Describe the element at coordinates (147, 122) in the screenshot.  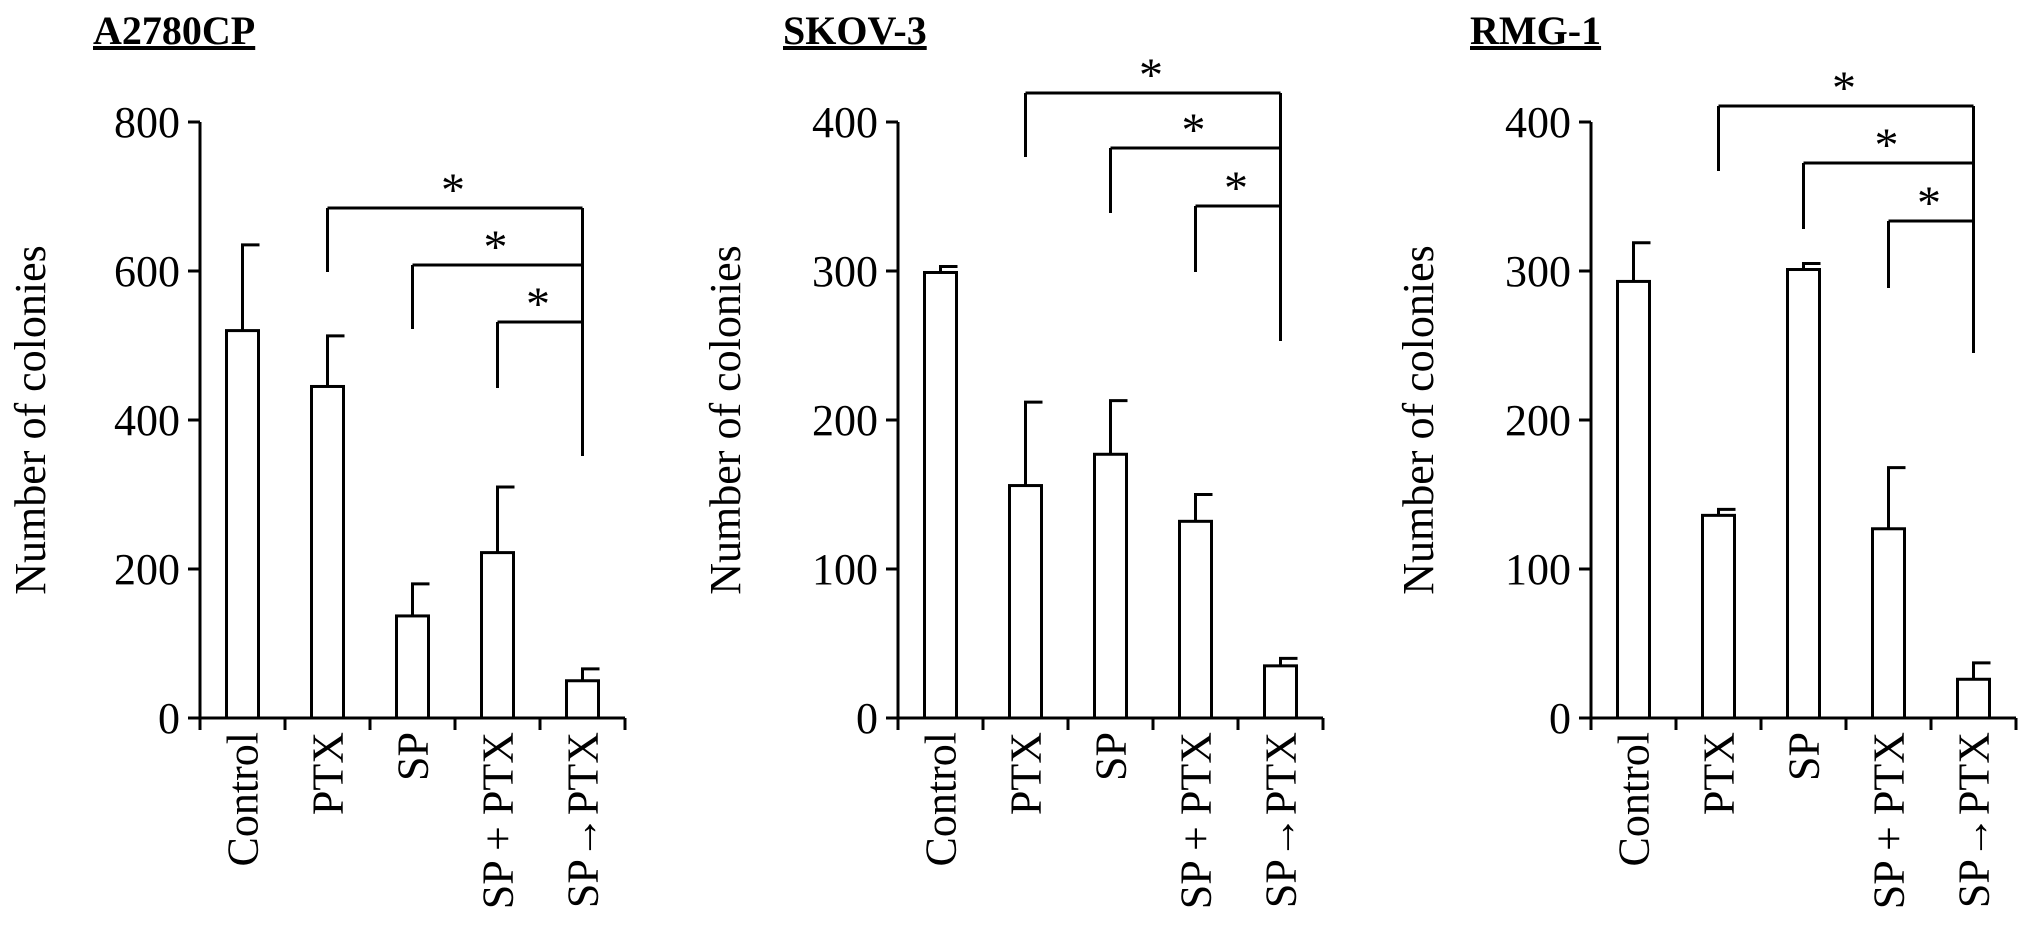
I see `y-tick-label: 800` at that location.